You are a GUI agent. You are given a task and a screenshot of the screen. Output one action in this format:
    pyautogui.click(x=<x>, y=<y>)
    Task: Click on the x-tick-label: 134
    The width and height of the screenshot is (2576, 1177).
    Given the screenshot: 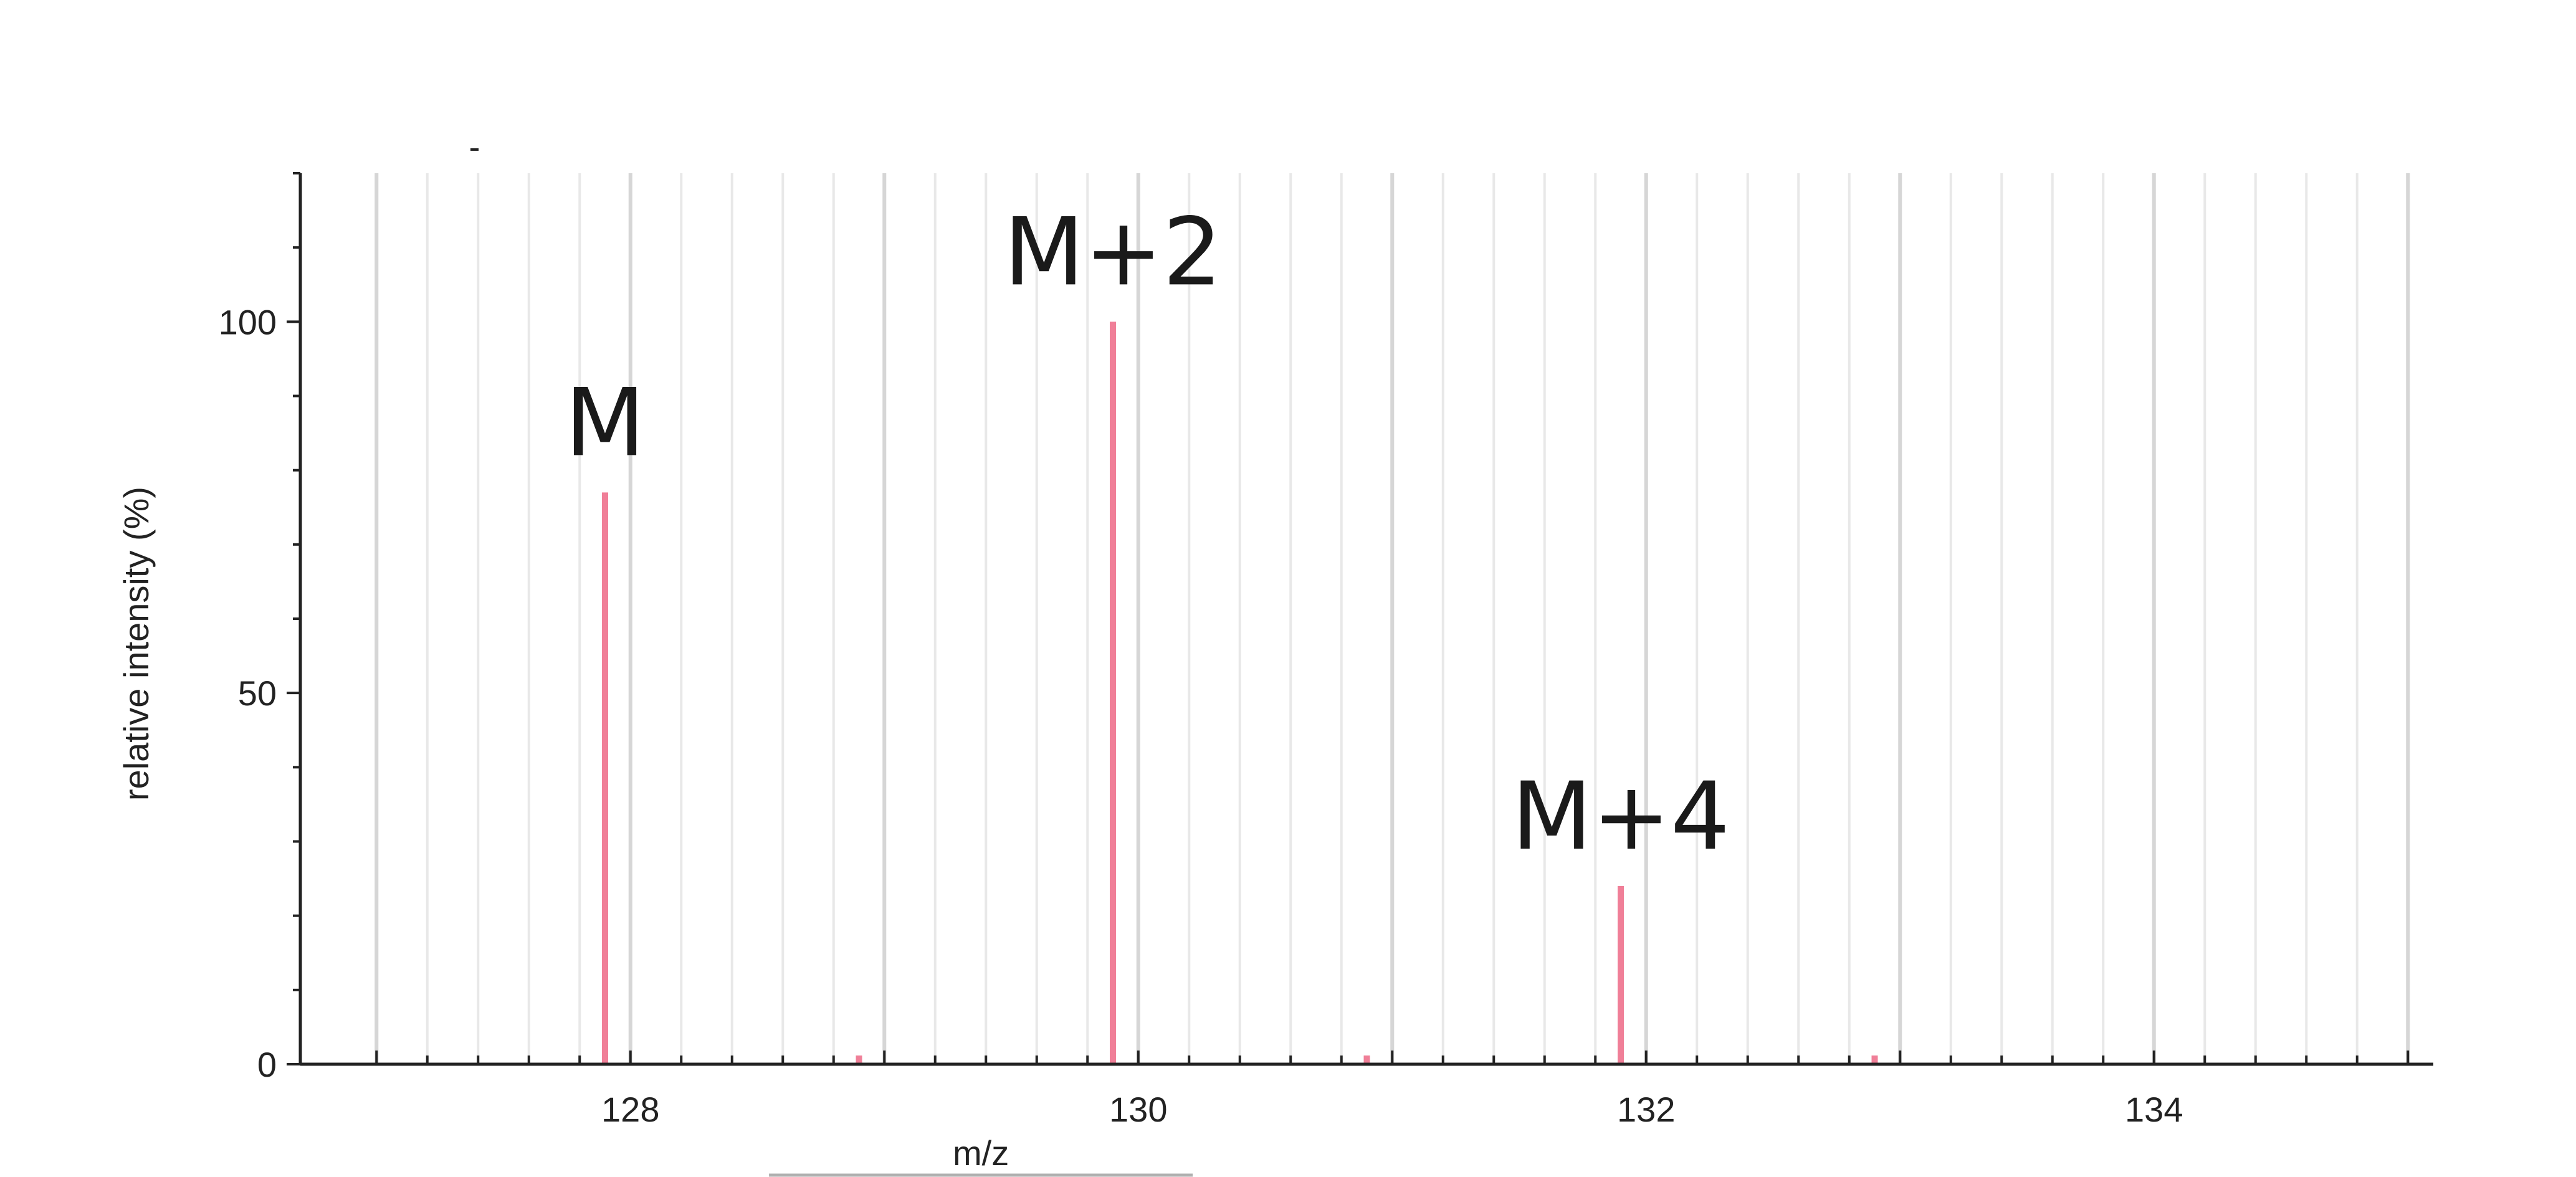 What is the action you would take?
    pyautogui.click(x=2154, y=1109)
    